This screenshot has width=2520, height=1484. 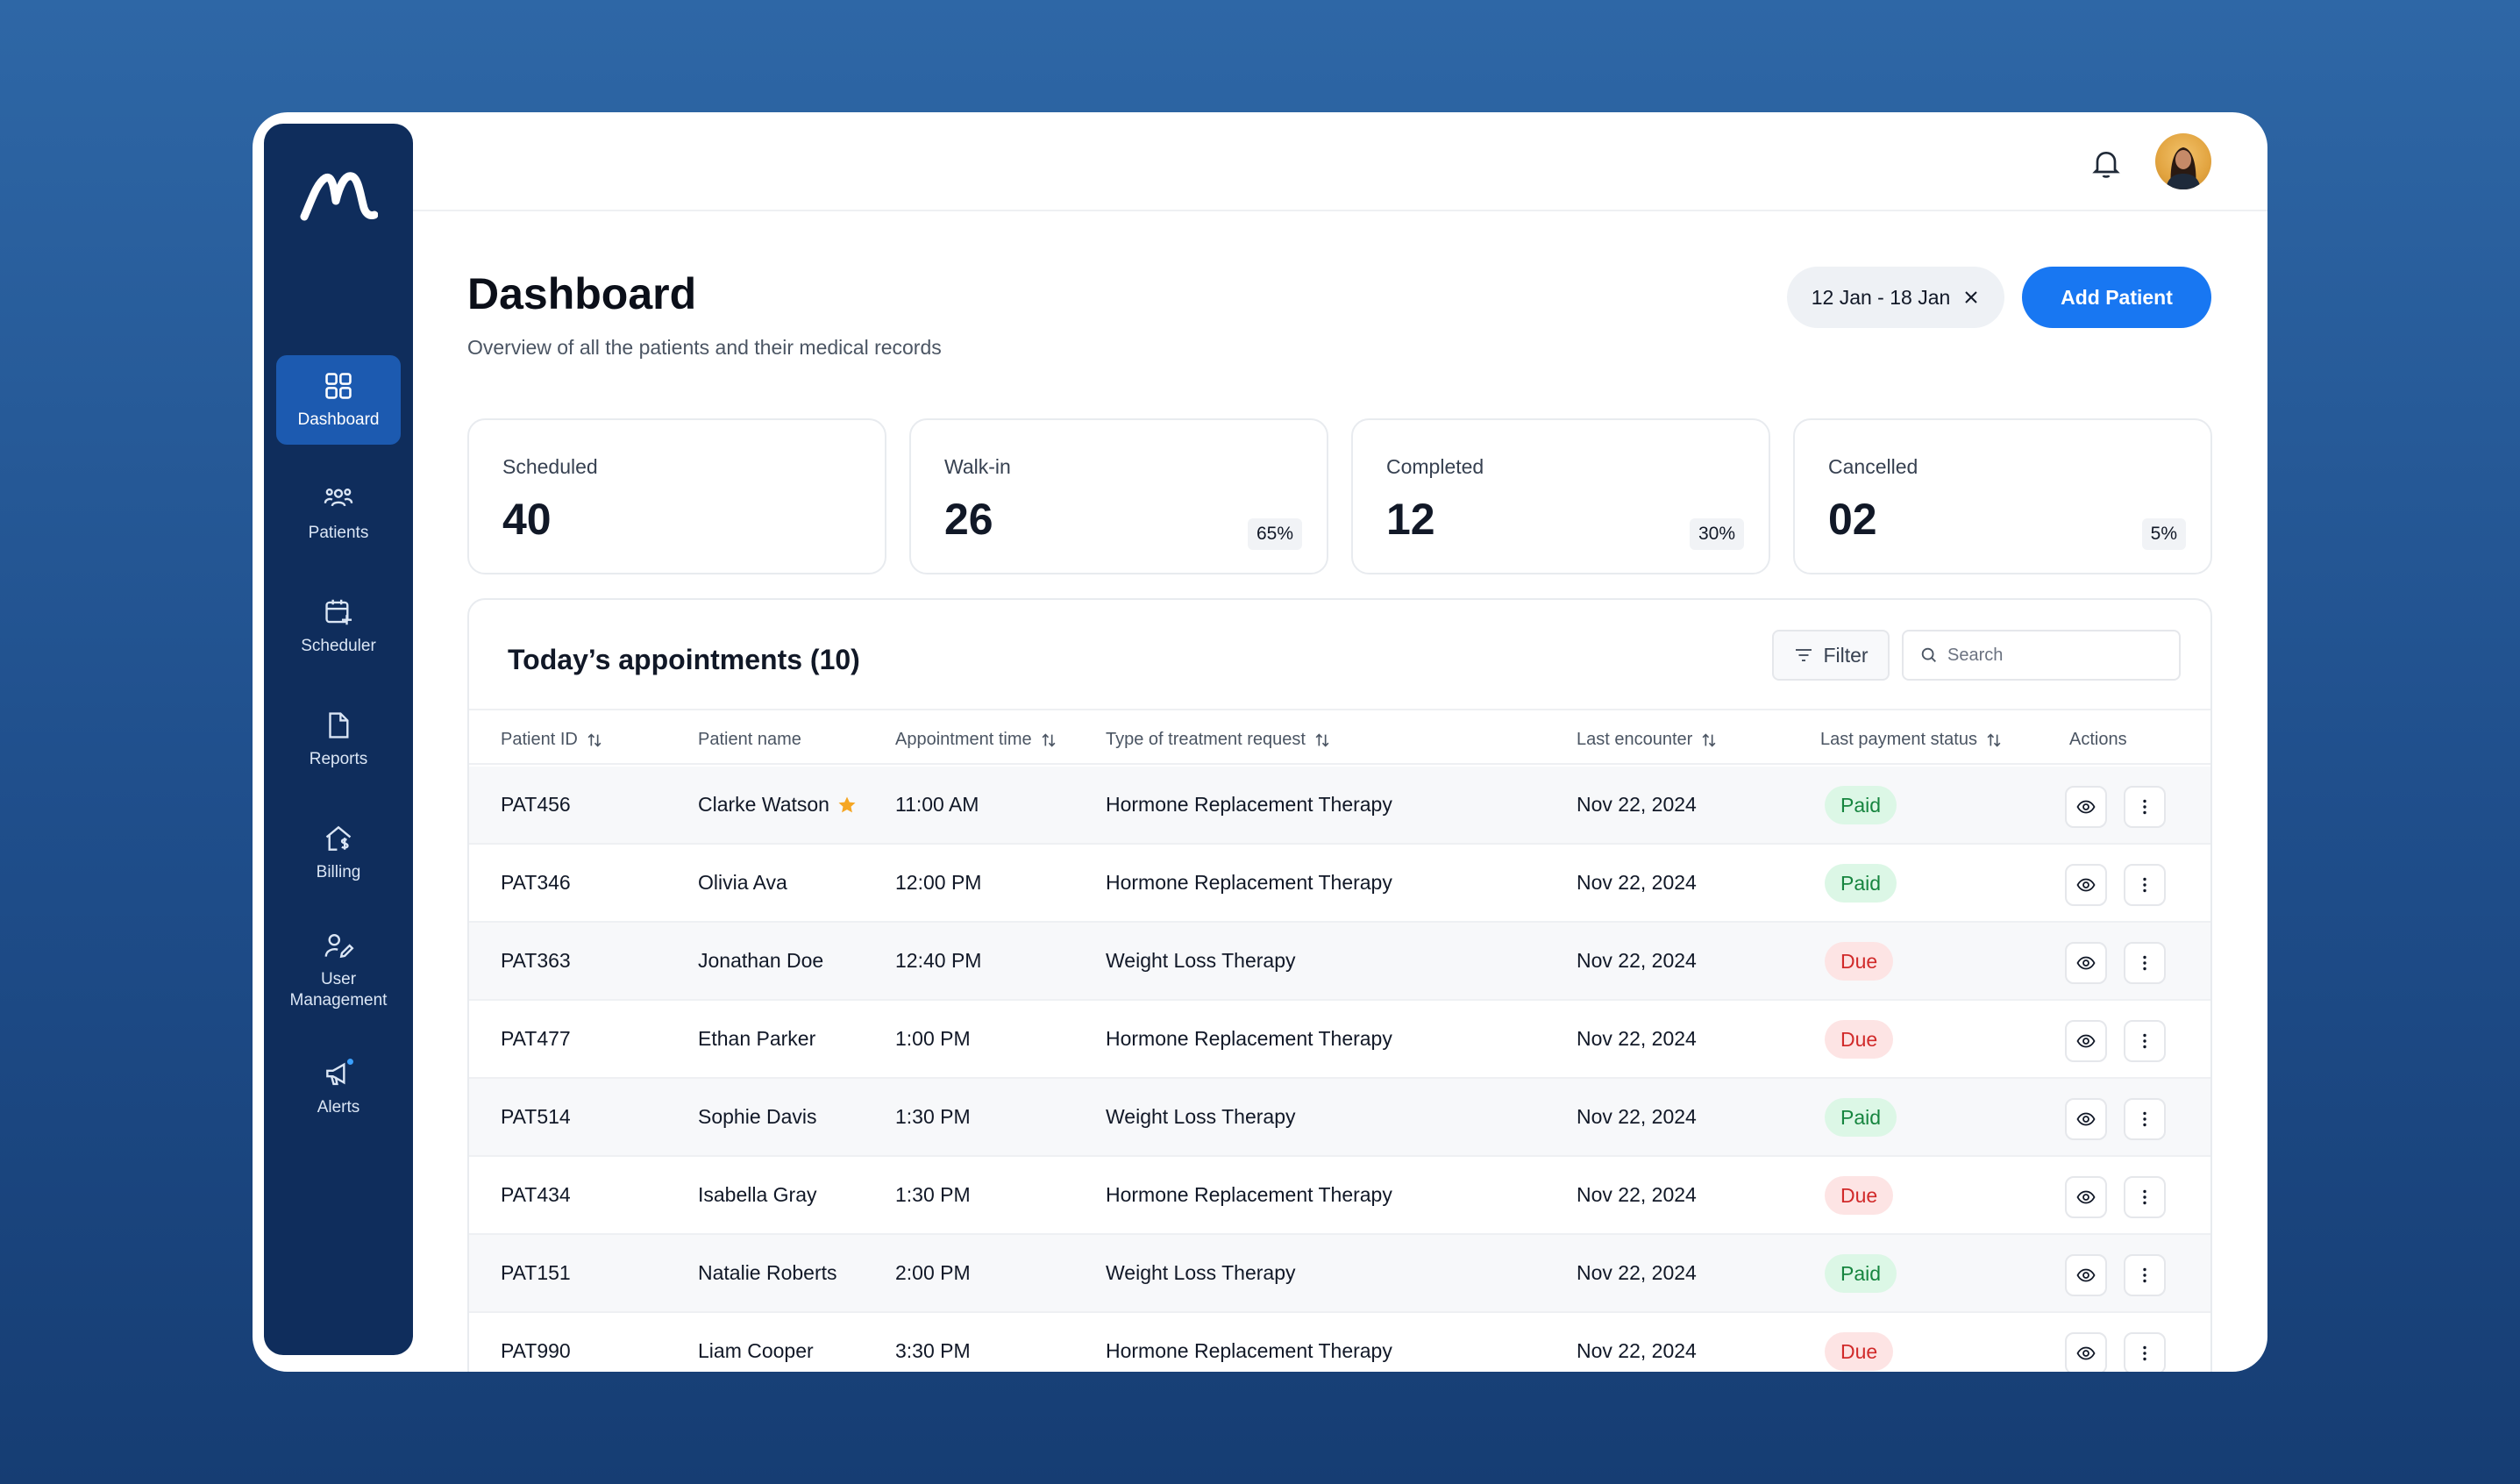 I want to click on cell-treatment: Hormone Replacement Therapy, so click(x=1249, y=805).